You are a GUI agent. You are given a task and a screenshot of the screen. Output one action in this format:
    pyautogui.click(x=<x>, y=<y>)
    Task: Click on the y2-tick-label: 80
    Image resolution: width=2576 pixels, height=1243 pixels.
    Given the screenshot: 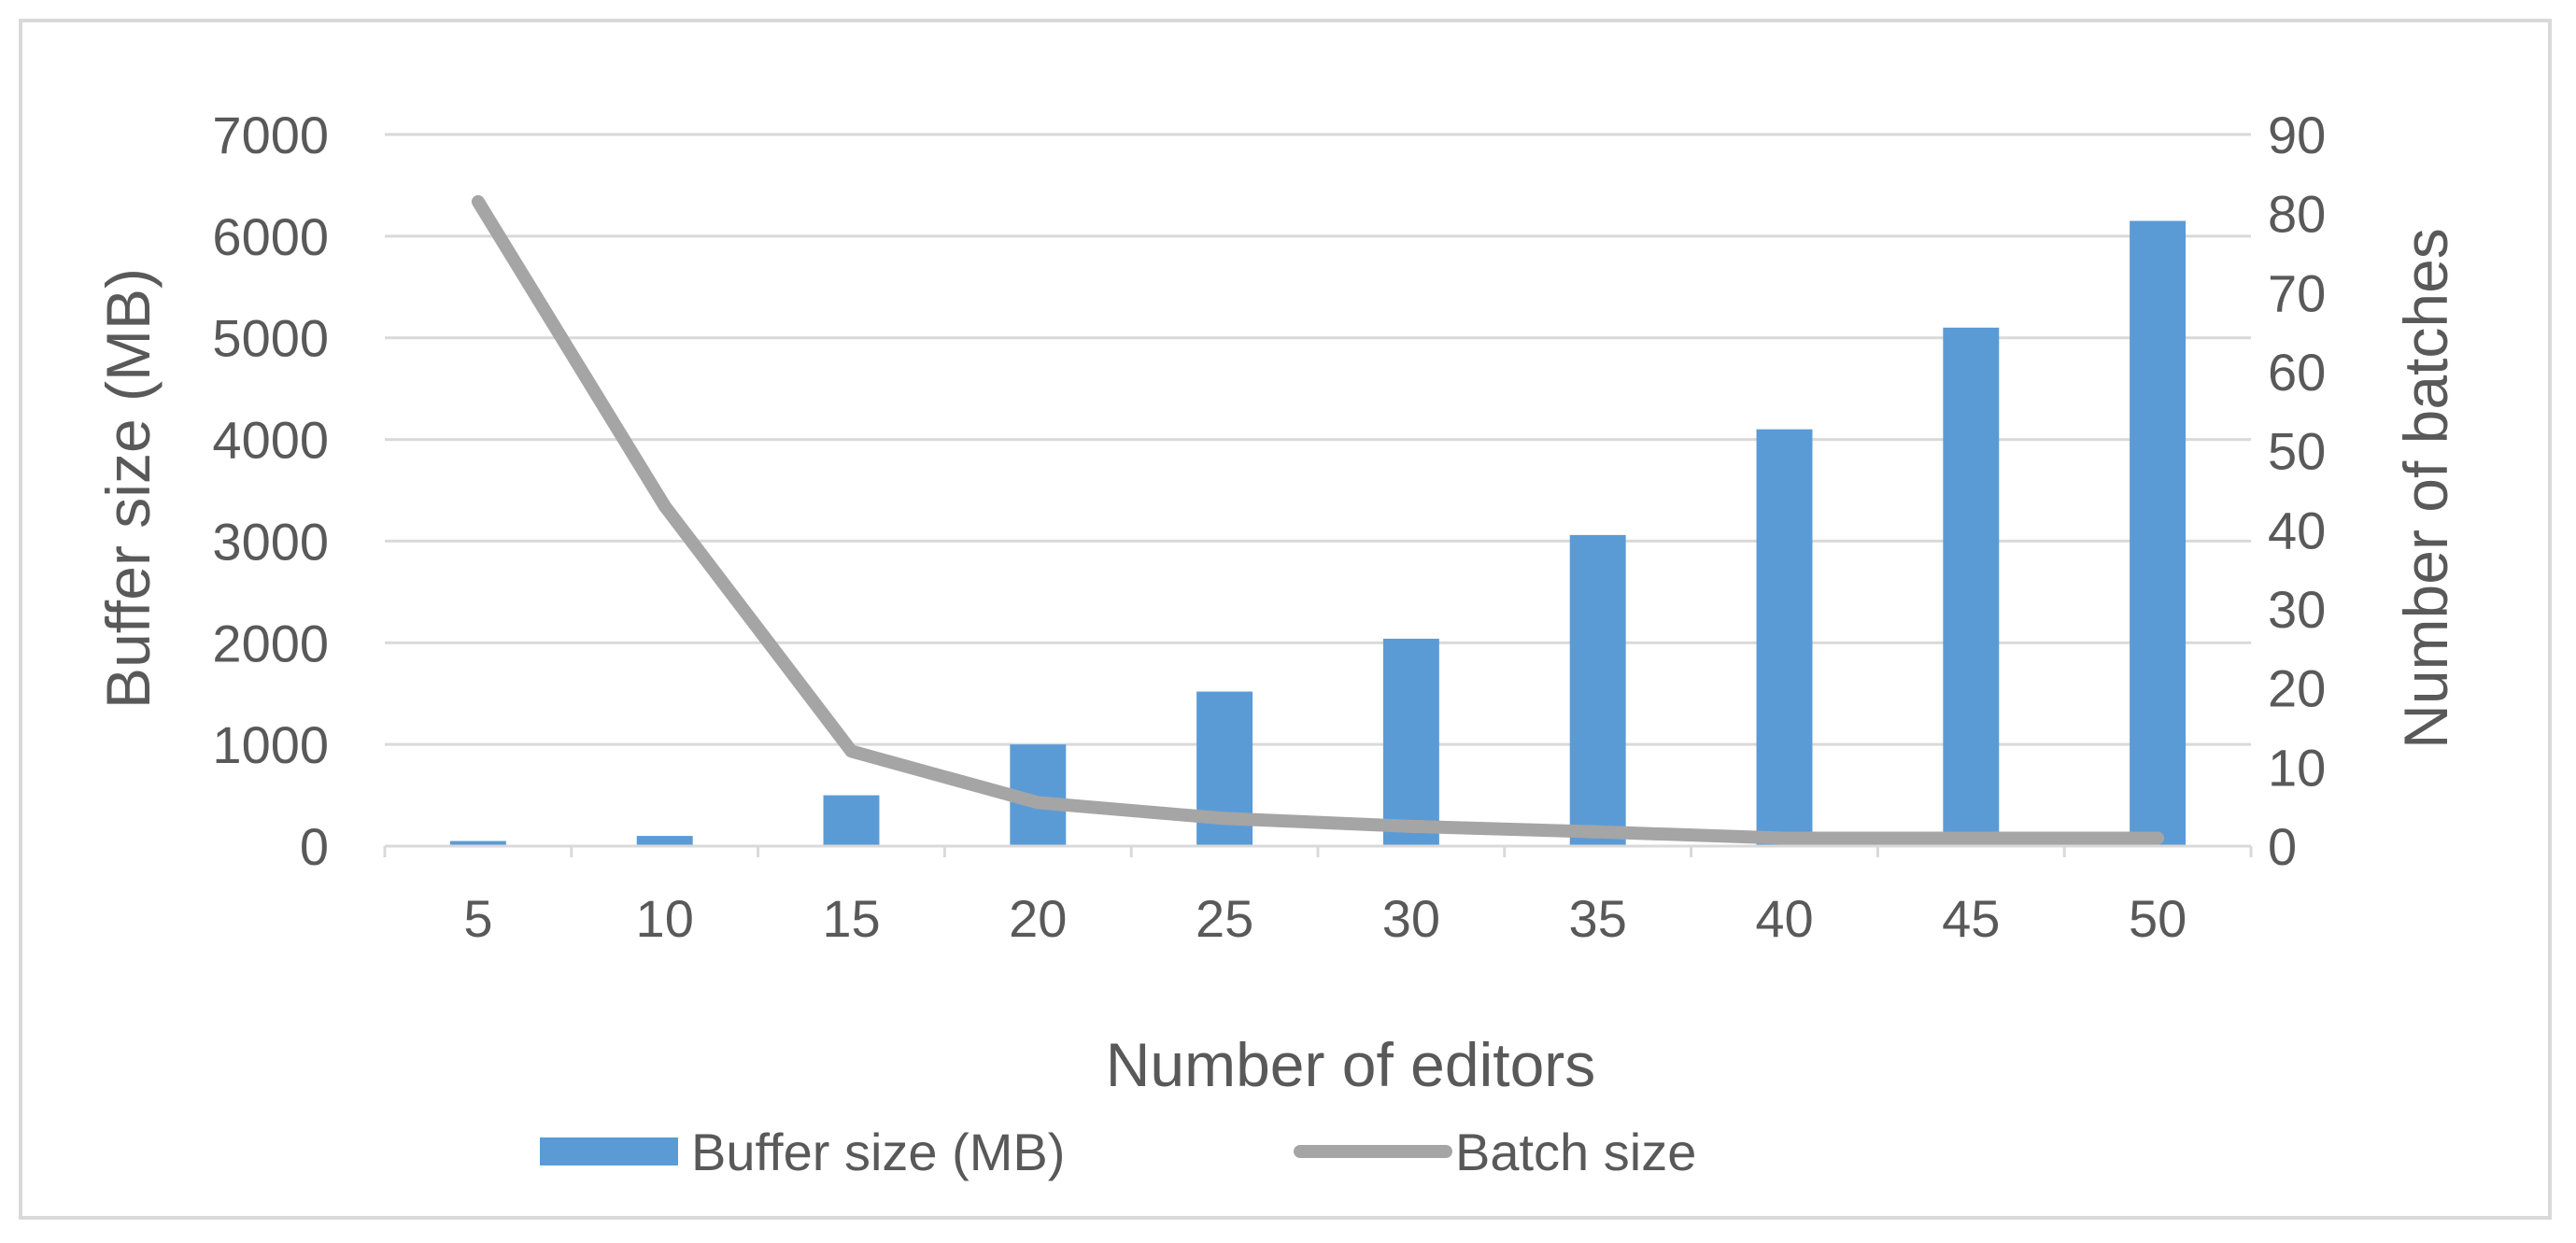 What is the action you would take?
    pyautogui.click(x=2297, y=214)
    